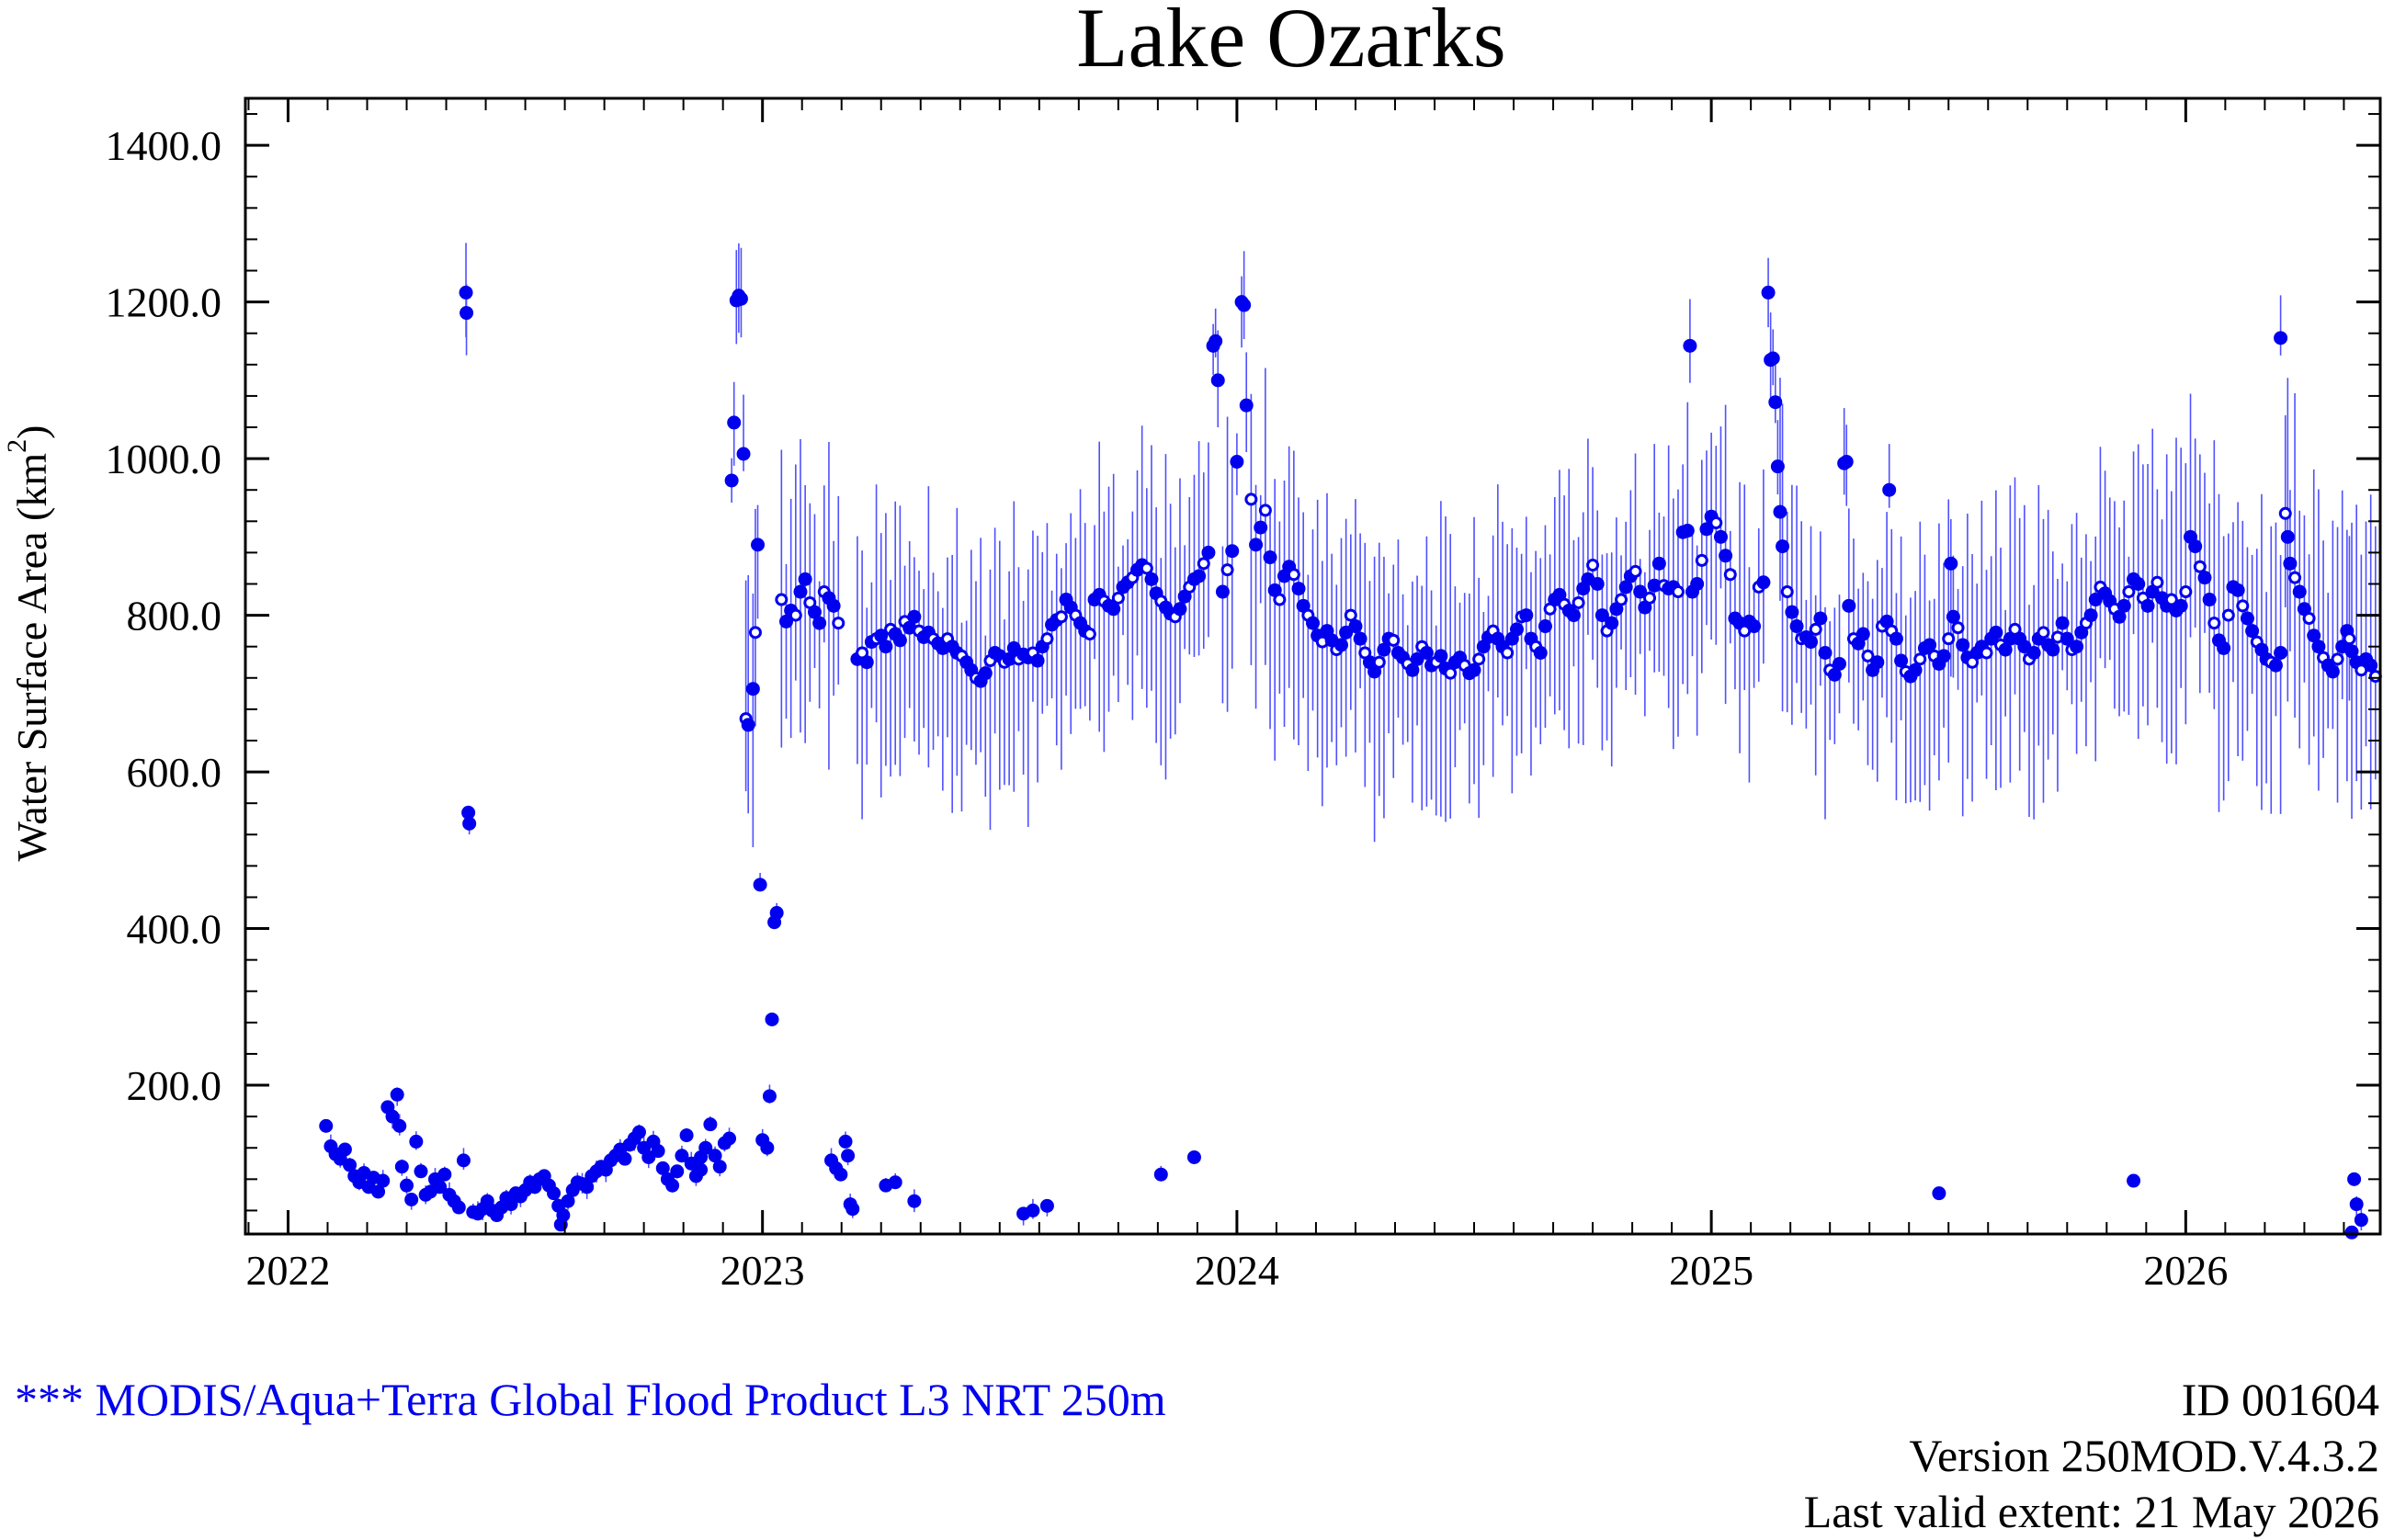  I want to click on y-axis-label-close: ), so click(31, 432).